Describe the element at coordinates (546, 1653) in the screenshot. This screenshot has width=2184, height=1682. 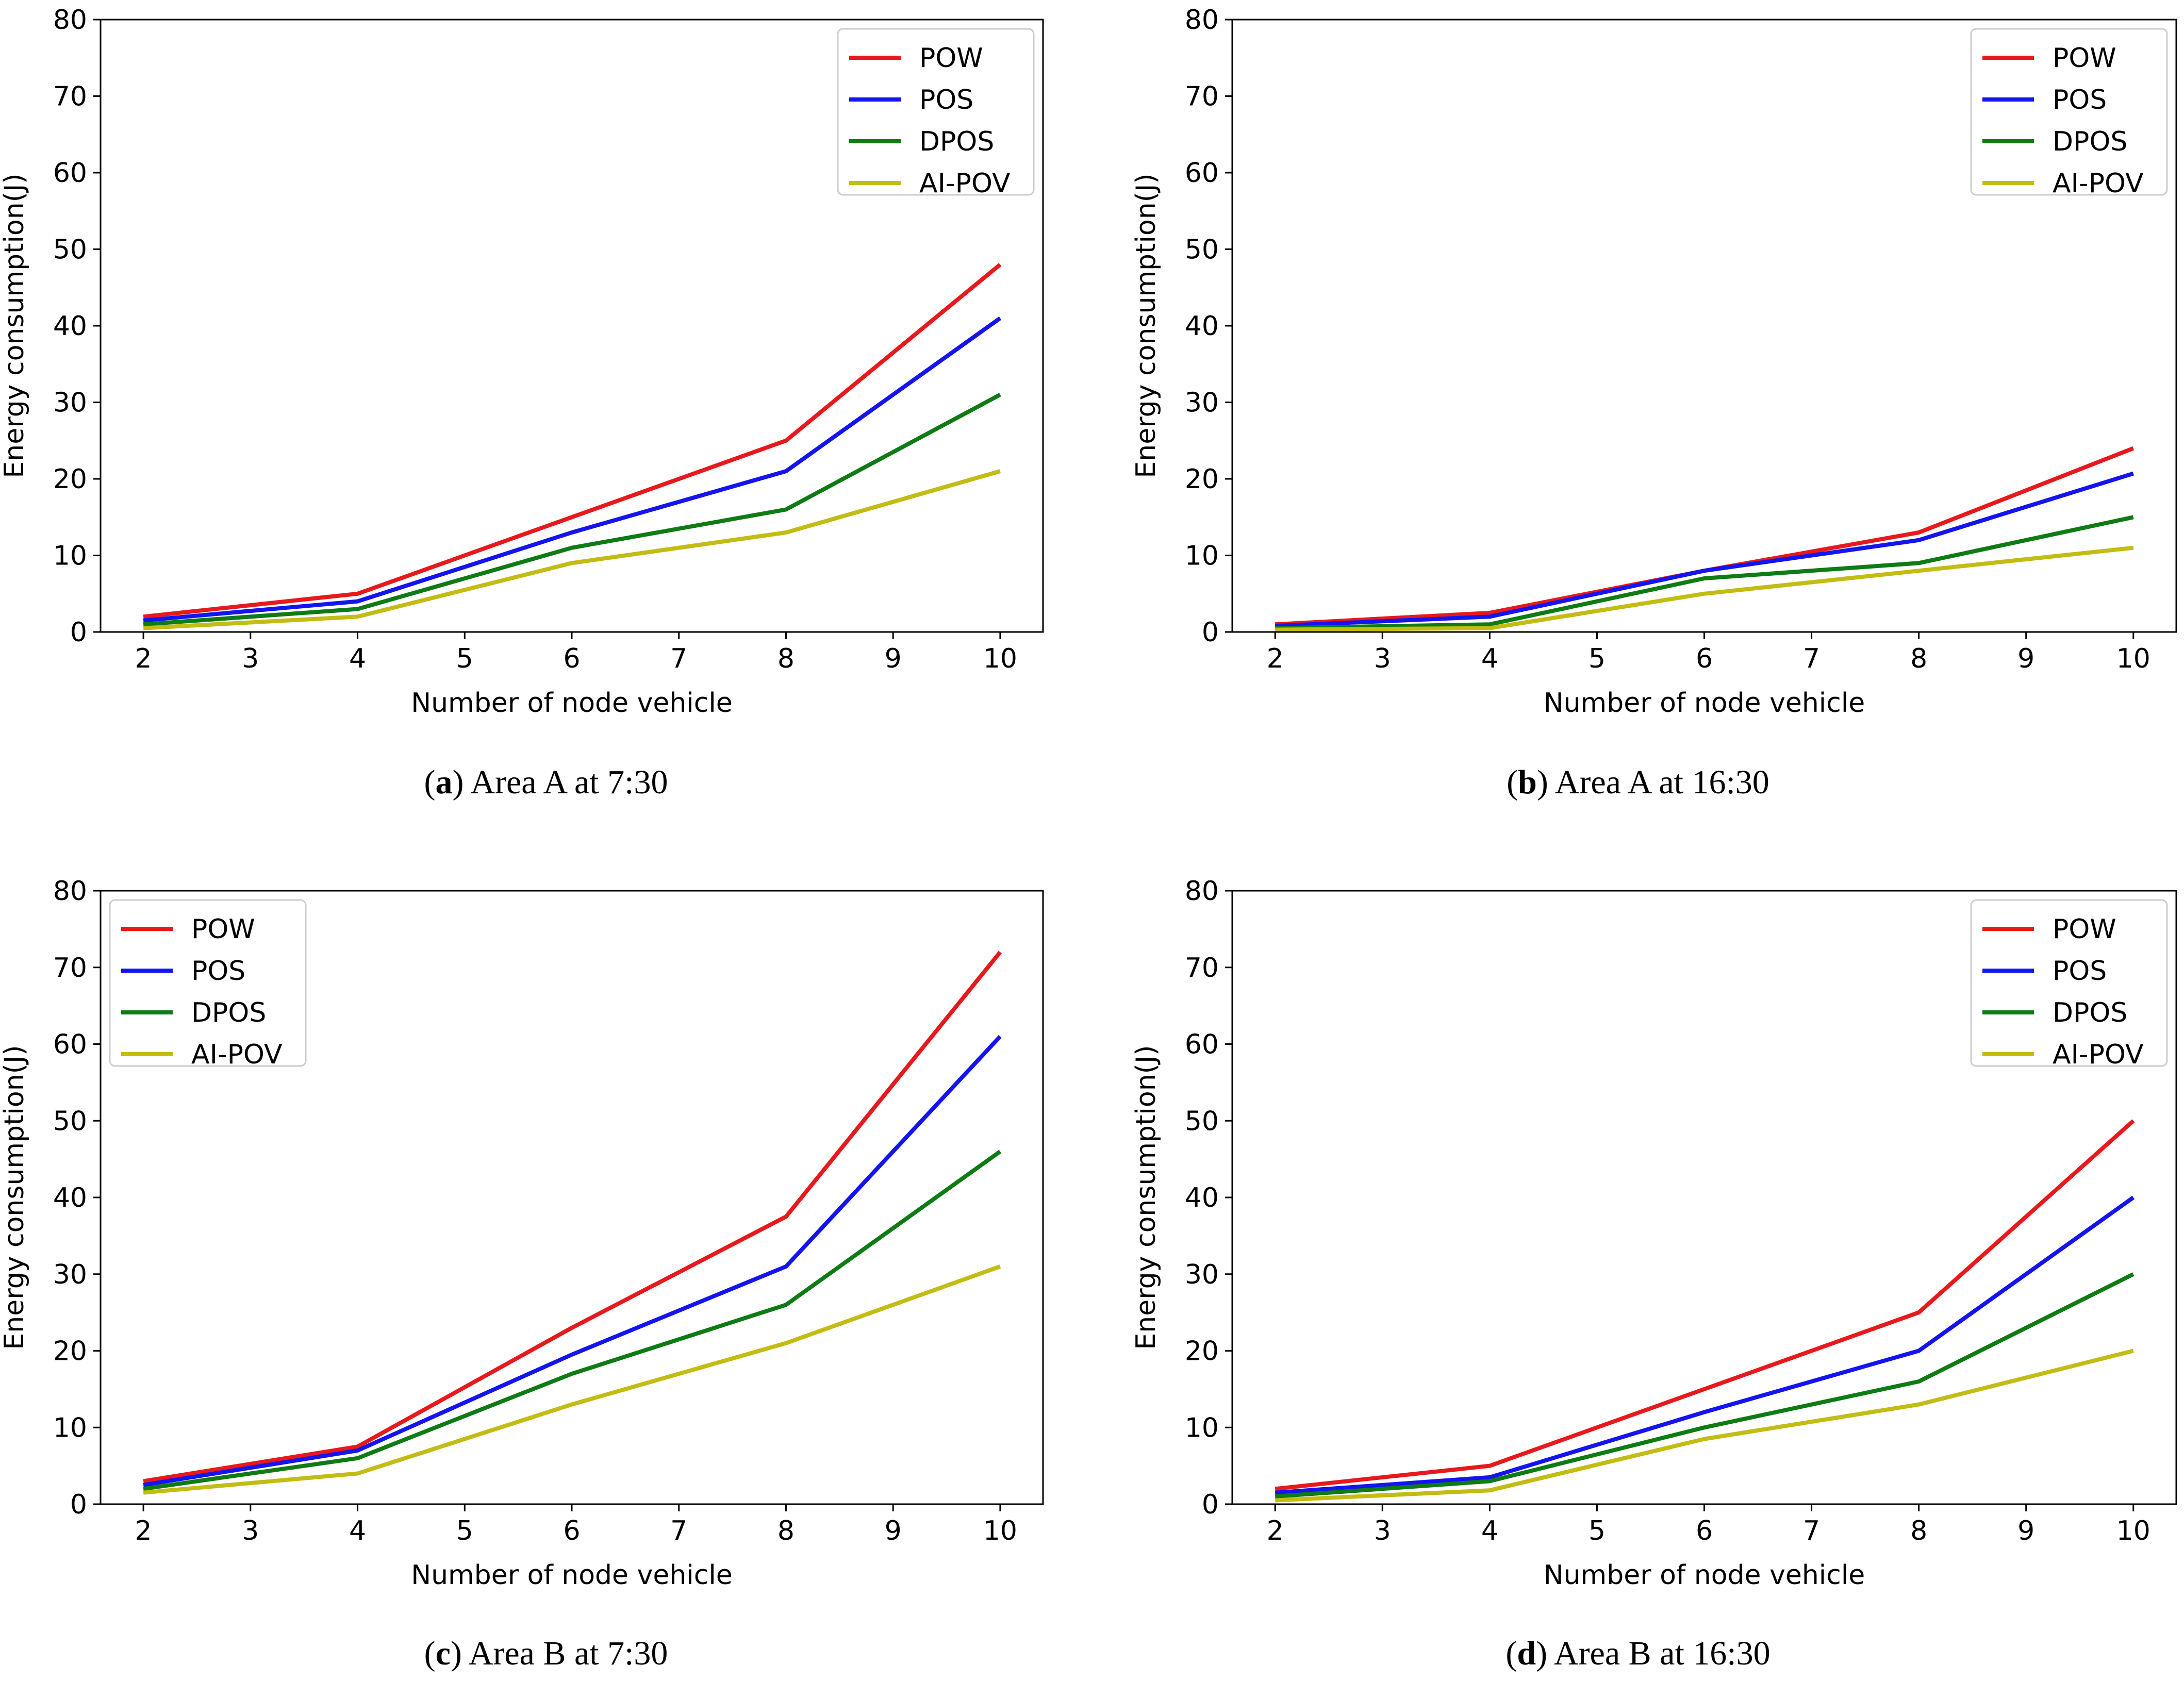
I see `caption-c: (c) Area B at 7:30` at that location.